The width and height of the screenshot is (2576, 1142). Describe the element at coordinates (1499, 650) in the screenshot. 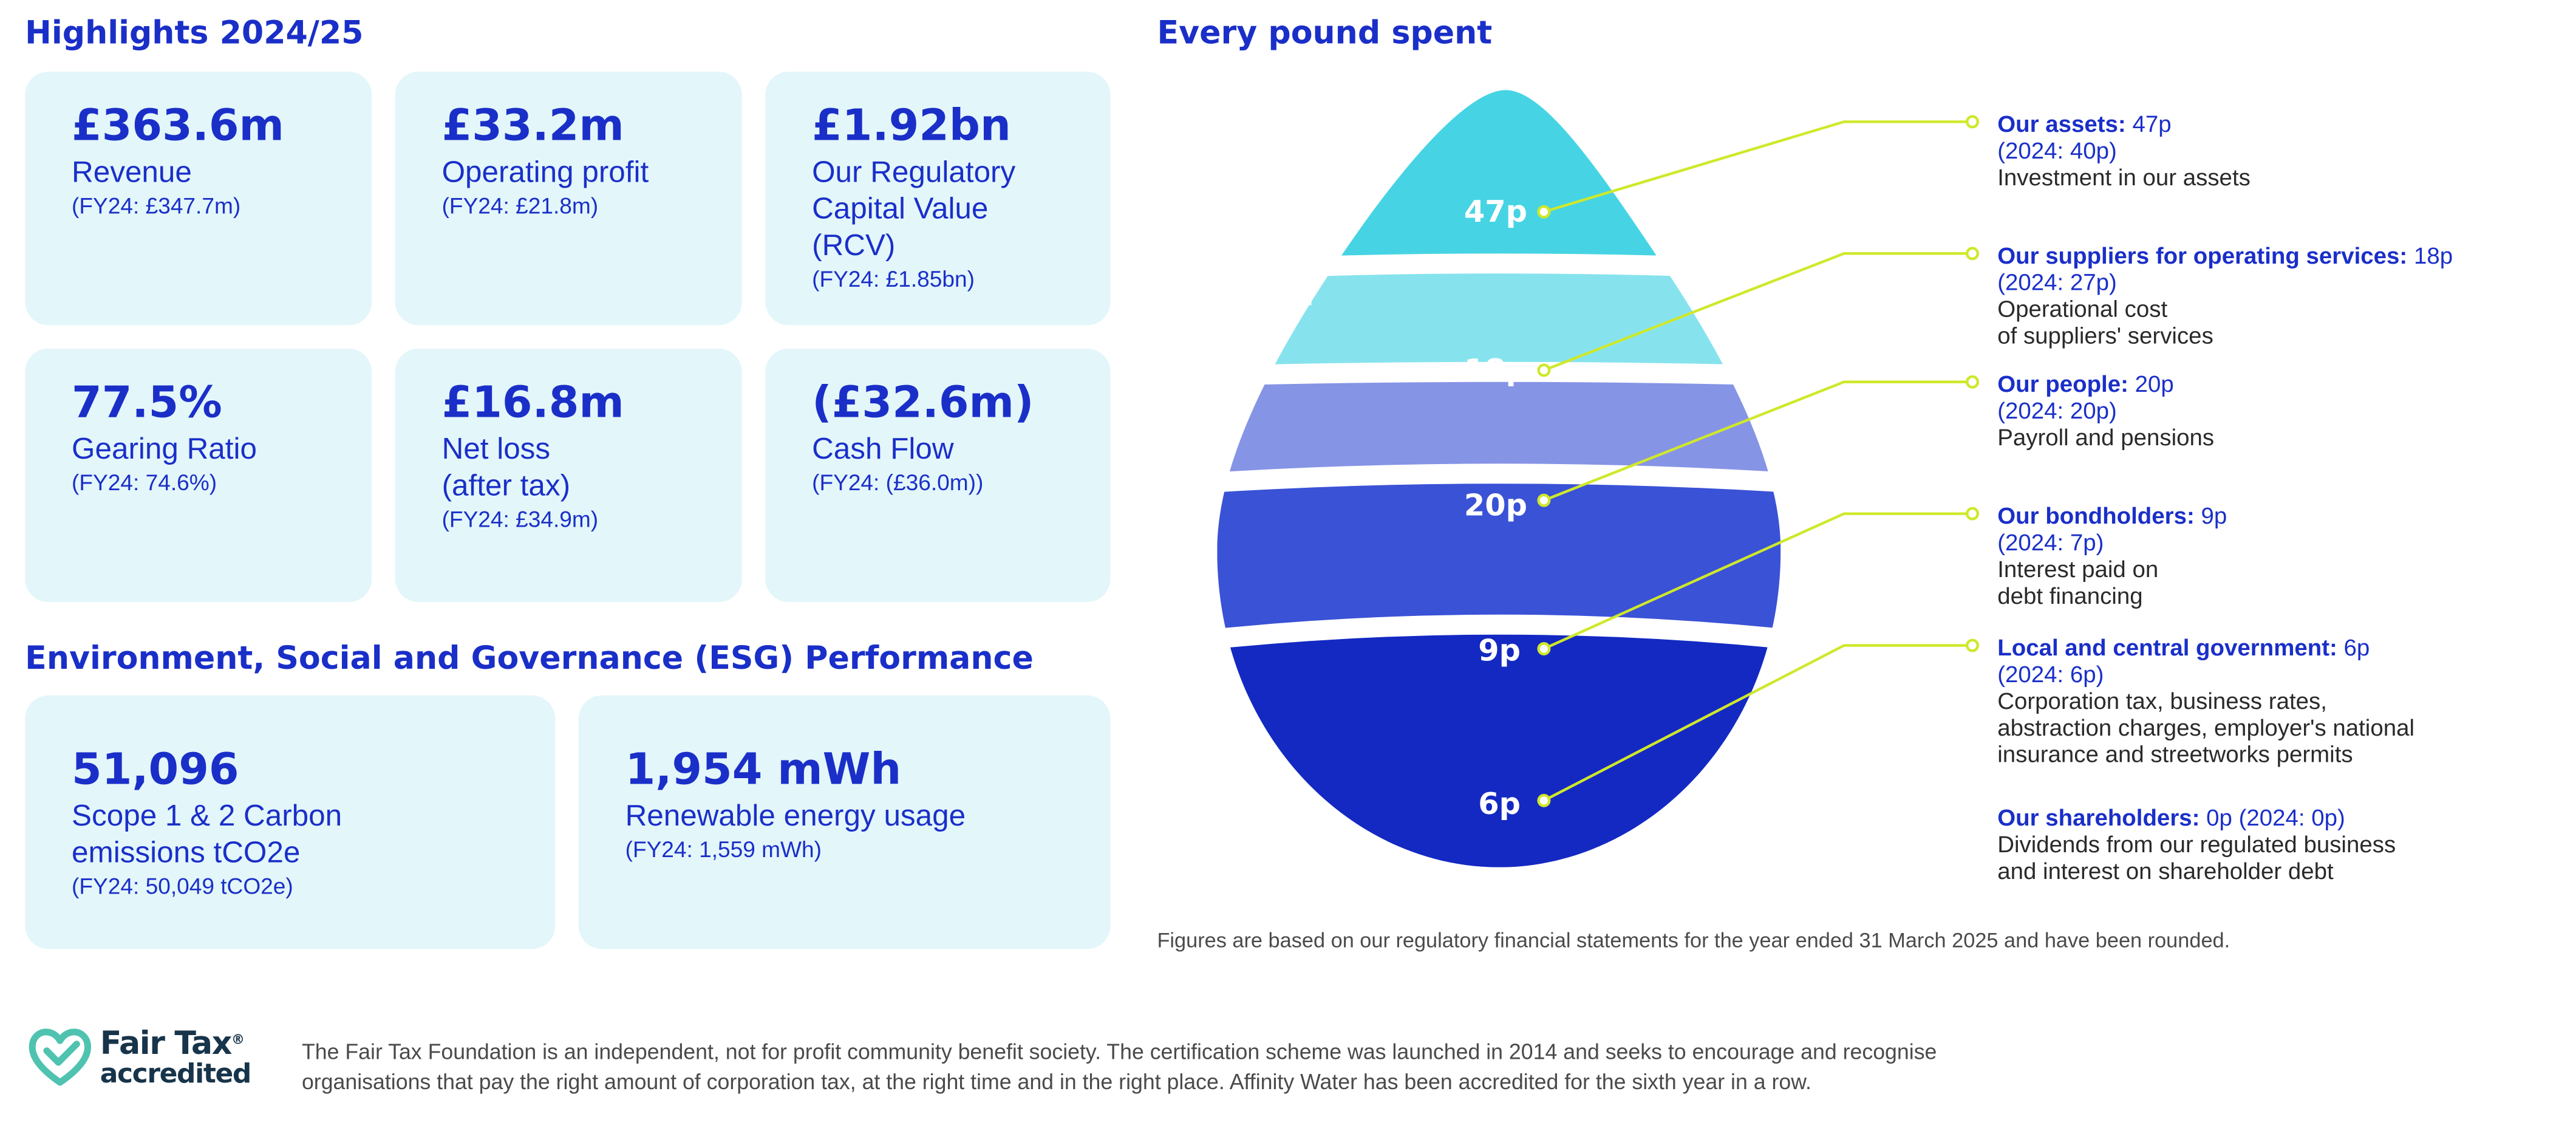

I see `drop-label-9p: 9p` at that location.